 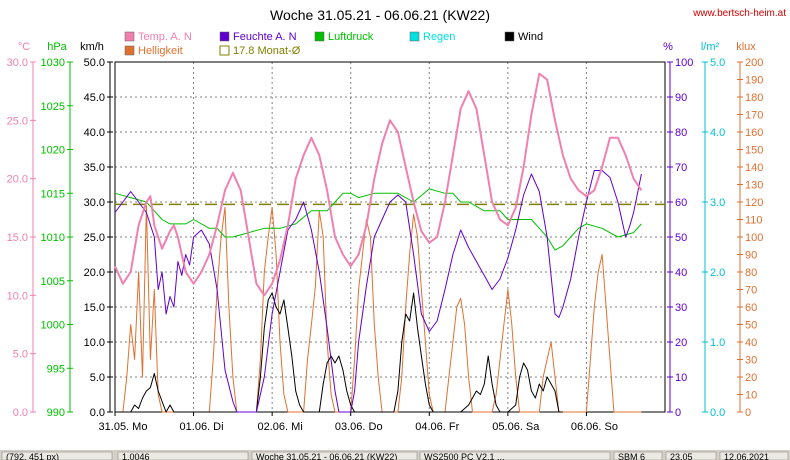 I want to click on y-axis-tick-label: 2.0, so click(x=717, y=273).